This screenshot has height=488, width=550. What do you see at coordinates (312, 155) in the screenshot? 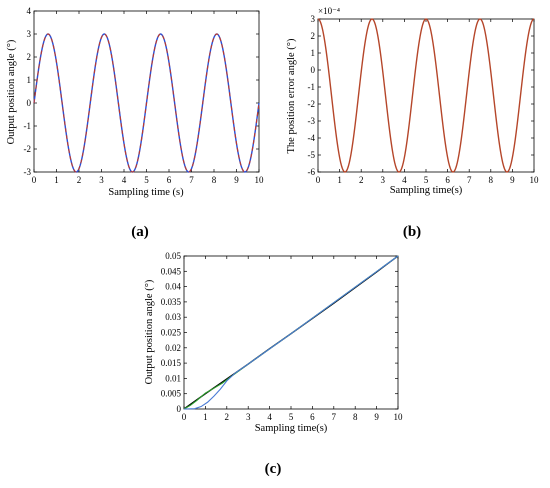
I see `y-tick-label-b: -5` at bounding box center [312, 155].